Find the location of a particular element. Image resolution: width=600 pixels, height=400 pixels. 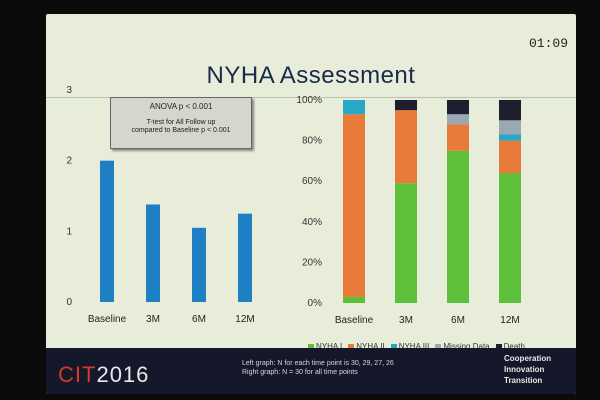

slide-title: NYHA Assessment is located at coordinates (311, 75).